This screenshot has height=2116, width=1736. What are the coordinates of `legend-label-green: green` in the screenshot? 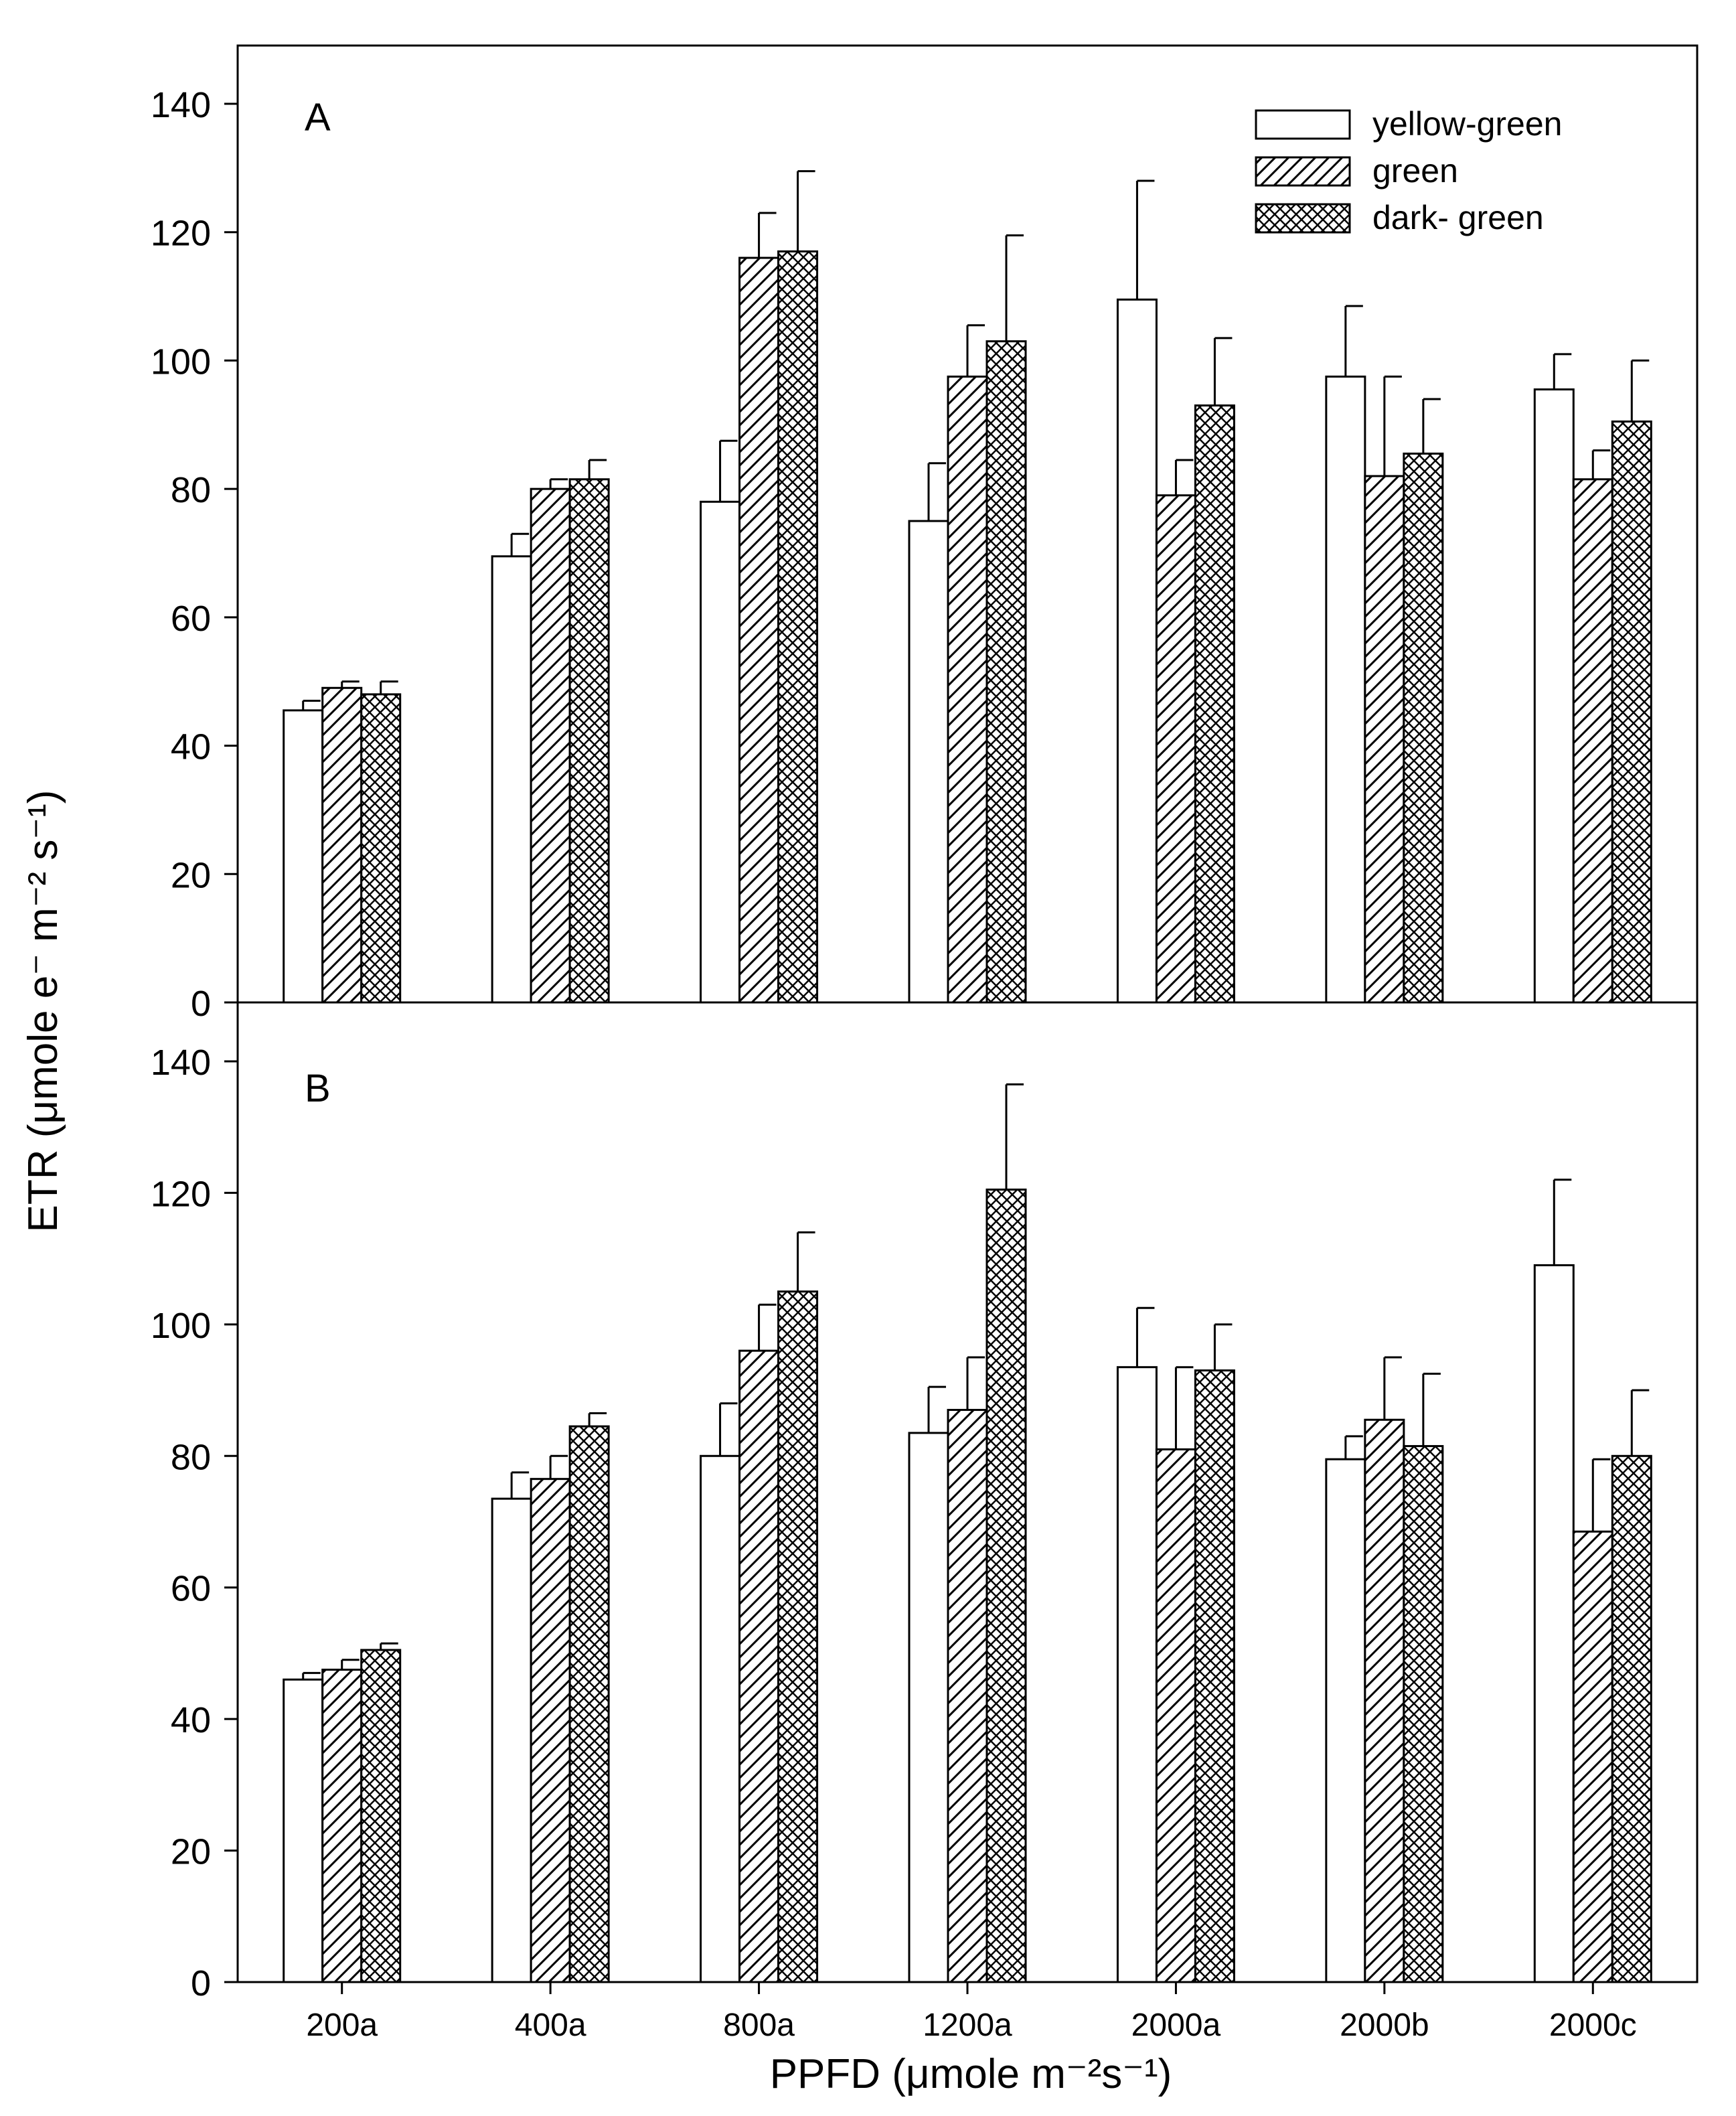 It's located at (1415, 171).